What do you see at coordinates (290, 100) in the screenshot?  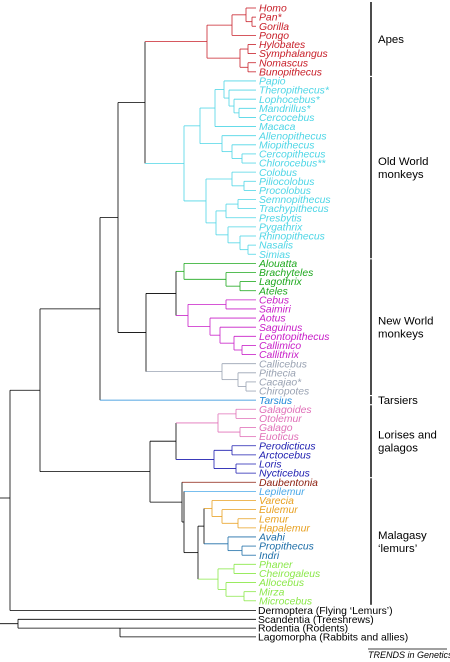 I see `taxon-label: Lophocebus*` at bounding box center [290, 100].